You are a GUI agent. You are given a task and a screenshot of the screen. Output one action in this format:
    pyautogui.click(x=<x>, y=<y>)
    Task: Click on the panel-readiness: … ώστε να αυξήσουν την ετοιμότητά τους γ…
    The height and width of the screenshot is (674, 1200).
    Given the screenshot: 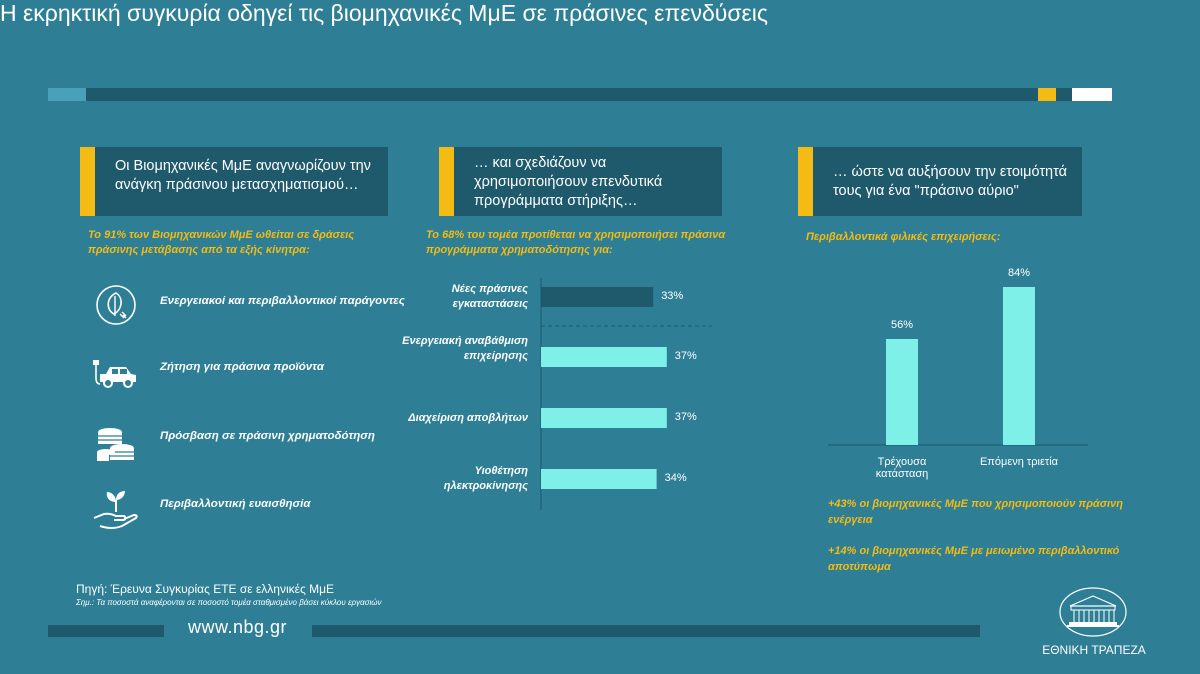 What is the action you would take?
    pyautogui.click(x=940, y=181)
    